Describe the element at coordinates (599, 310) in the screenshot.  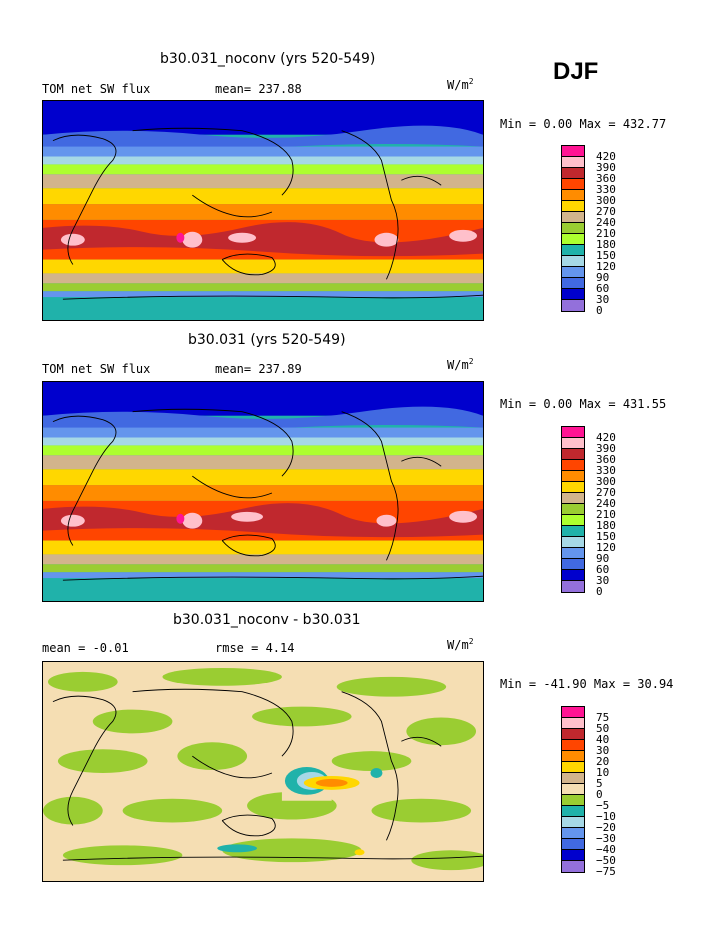
I see `panel-1-level-label: 0` at that location.